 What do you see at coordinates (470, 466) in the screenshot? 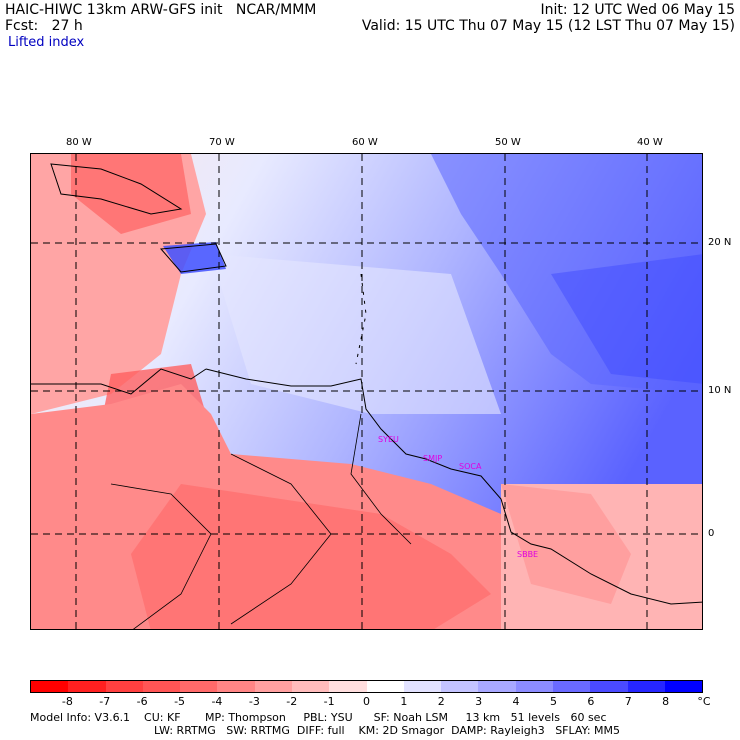
I see `station-soca: SOCA` at bounding box center [470, 466].